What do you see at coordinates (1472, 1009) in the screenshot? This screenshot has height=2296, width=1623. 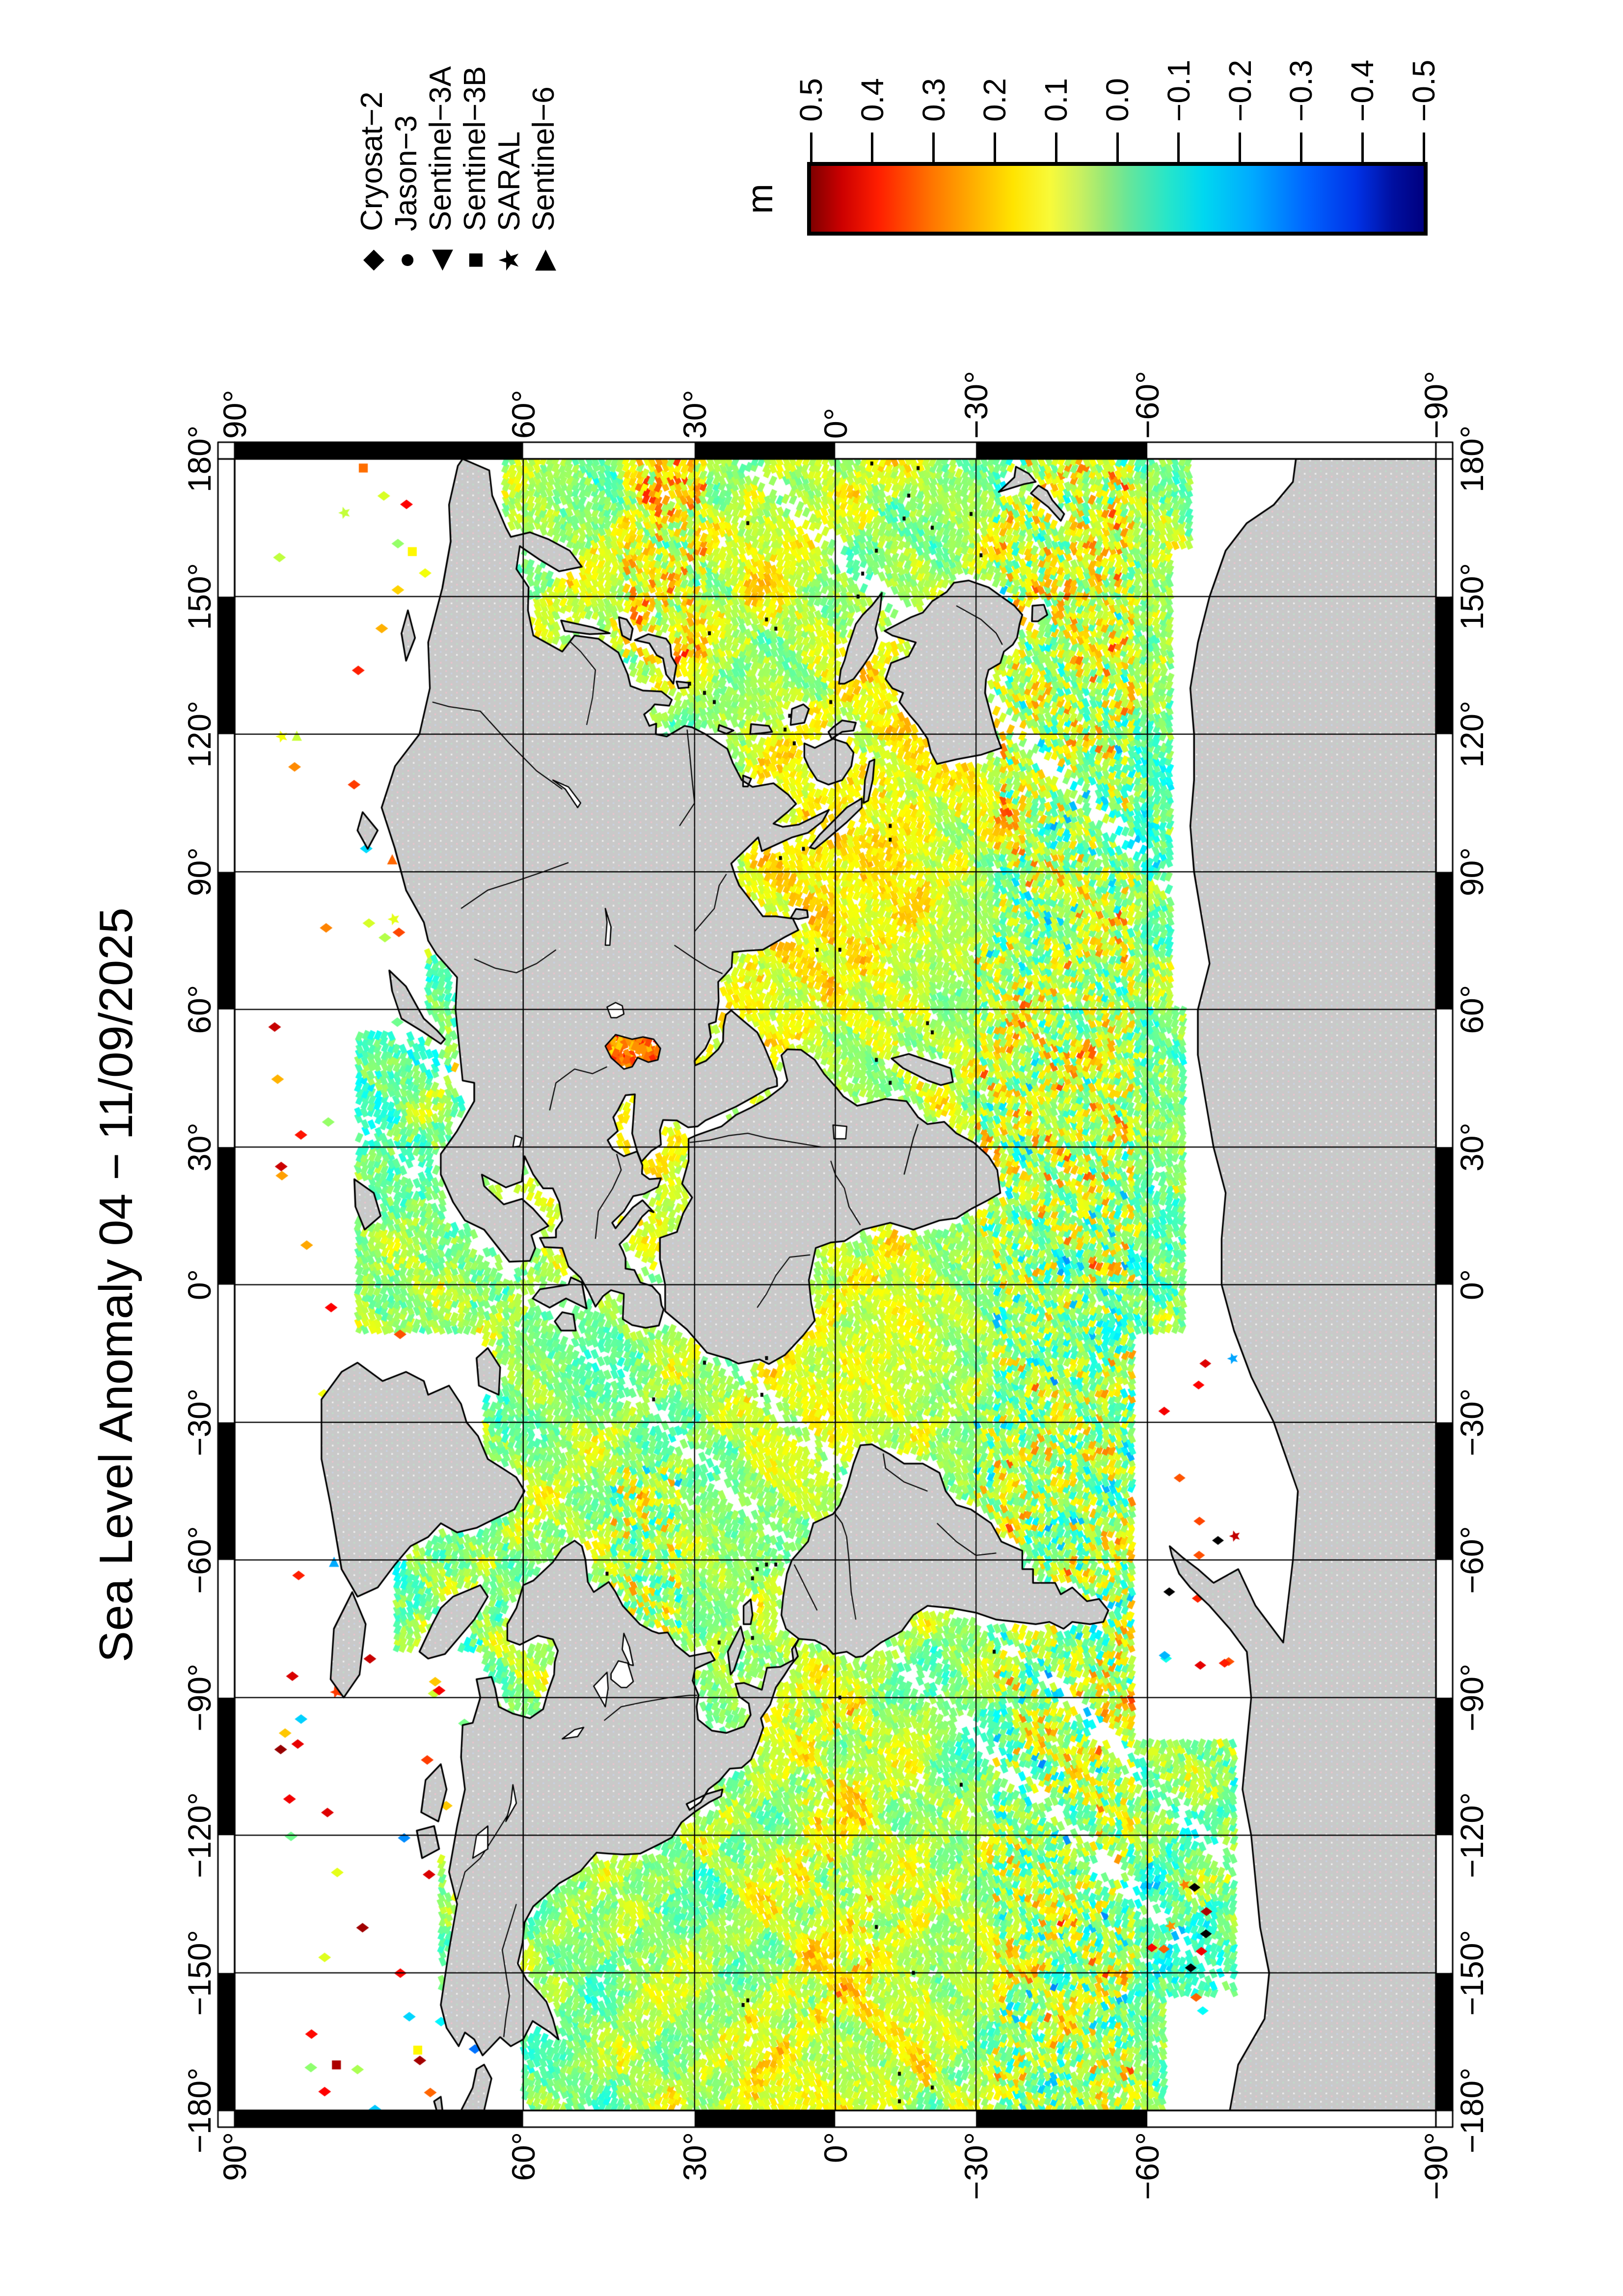 I see `lon-label-bottom: 60°` at bounding box center [1472, 1009].